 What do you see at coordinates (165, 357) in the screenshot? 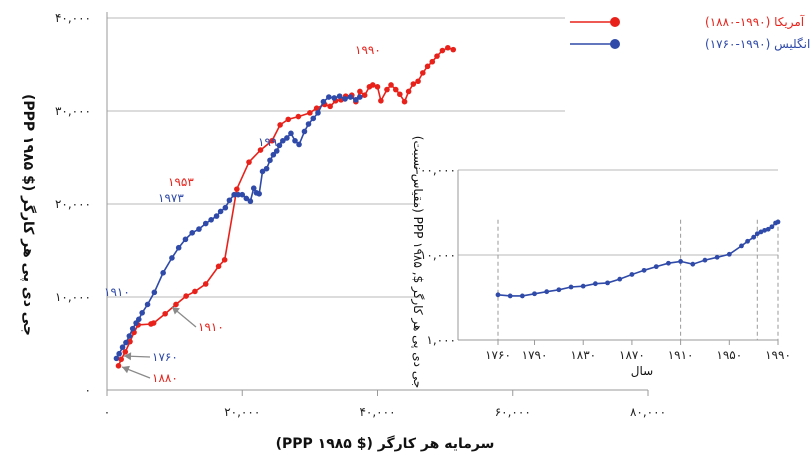
I see `uk-label-1760: ۱۷۶۰` at bounding box center [165, 357].